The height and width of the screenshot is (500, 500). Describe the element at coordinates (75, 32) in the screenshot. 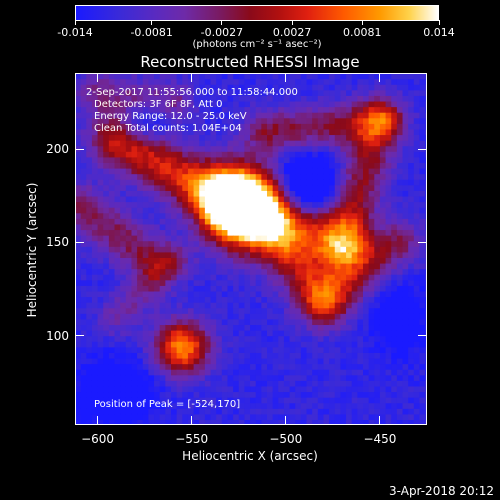

I see `colorbar-tick-label: -0.014` at that location.